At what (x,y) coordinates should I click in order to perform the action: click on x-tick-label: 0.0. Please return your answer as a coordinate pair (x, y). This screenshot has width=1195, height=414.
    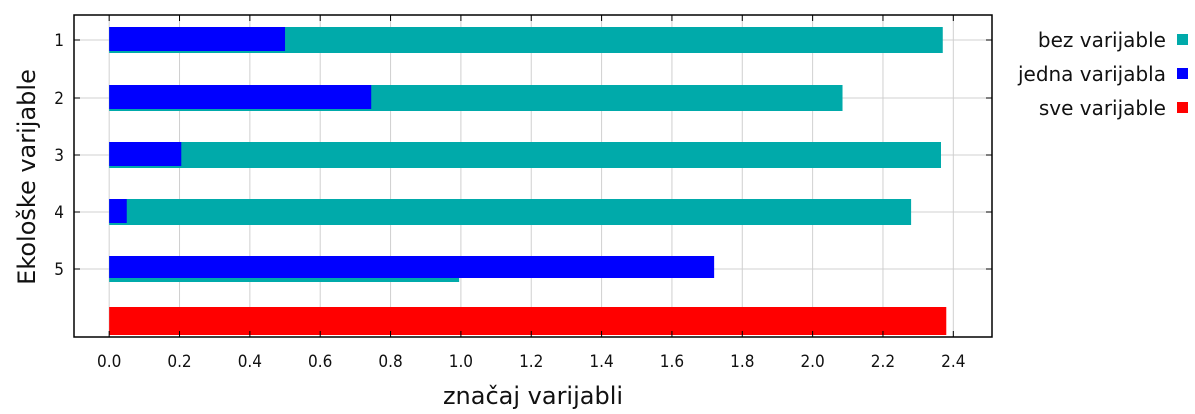
    Looking at the image, I should click on (109, 362).